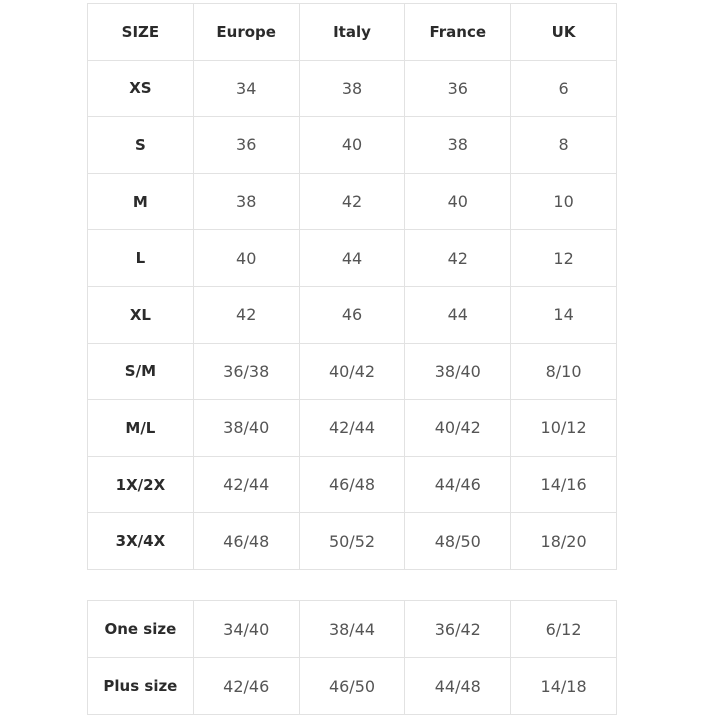 This screenshot has width=720, height=720. I want to click on table-cell: 34, so click(246, 88).